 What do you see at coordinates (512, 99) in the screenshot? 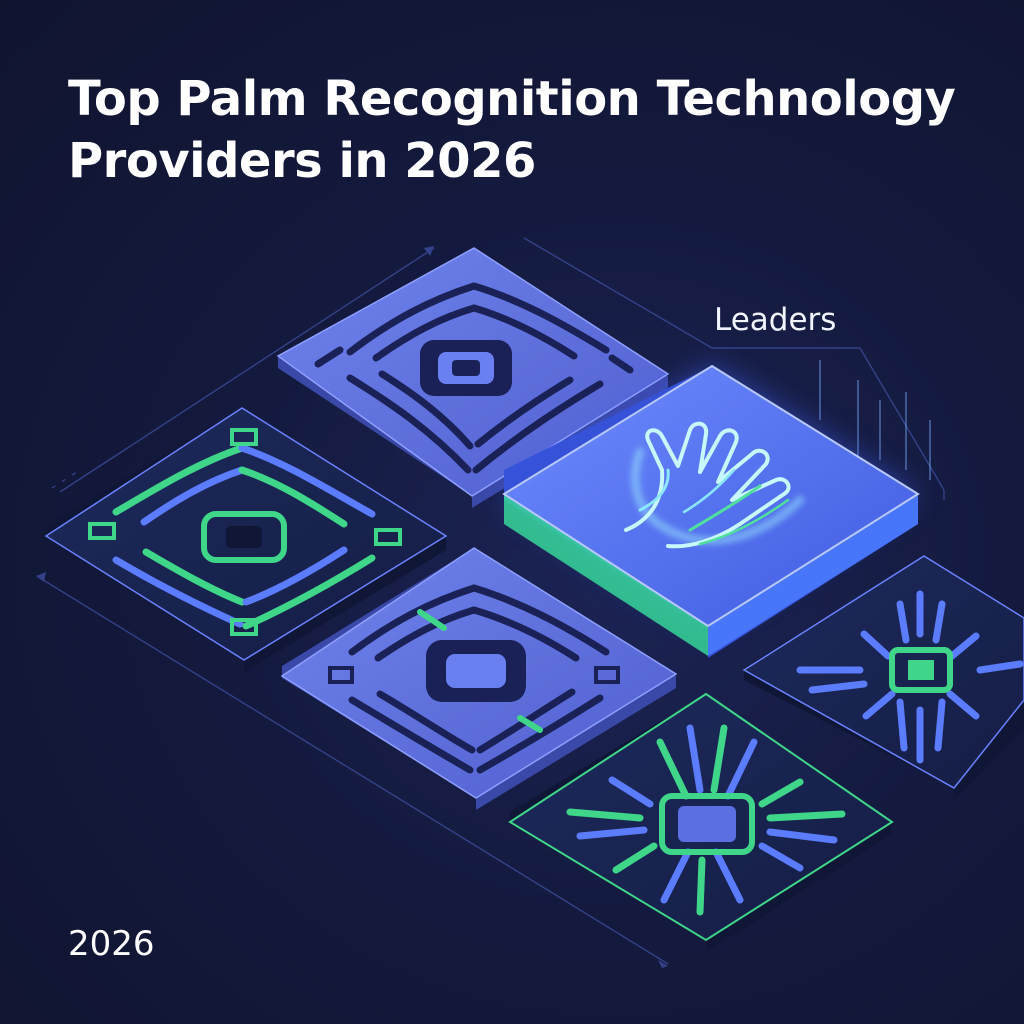
I see `page-title-line-1: Top Palm Recognition Technology` at bounding box center [512, 99].